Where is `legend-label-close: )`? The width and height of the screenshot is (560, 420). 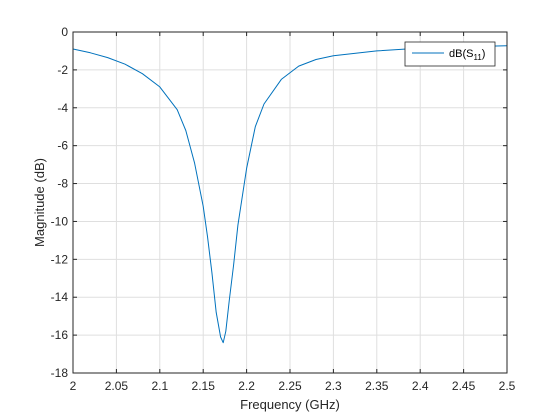 legend-label-close: ) is located at coordinates (484, 54).